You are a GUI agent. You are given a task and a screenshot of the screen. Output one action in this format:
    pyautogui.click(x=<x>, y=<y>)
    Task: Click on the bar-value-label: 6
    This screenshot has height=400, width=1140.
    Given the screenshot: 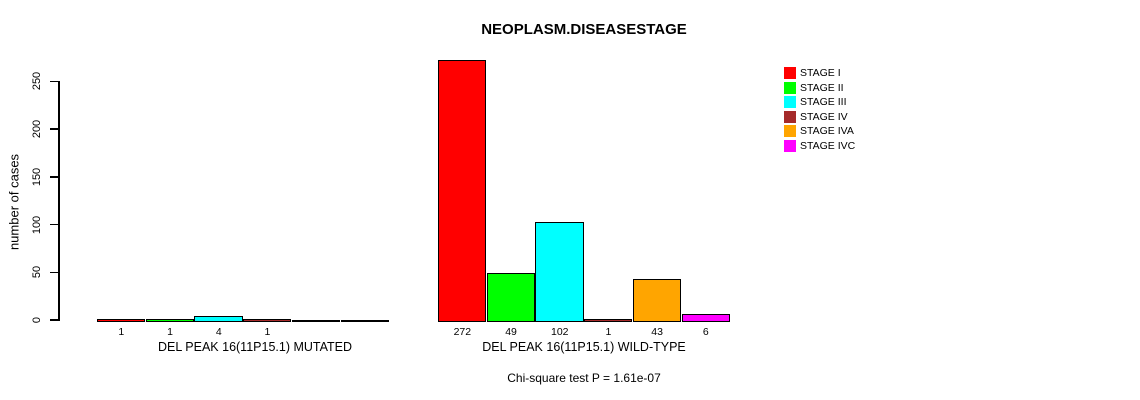 What is the action you would take?
    pyautogui.click(x=705, y=331)
    